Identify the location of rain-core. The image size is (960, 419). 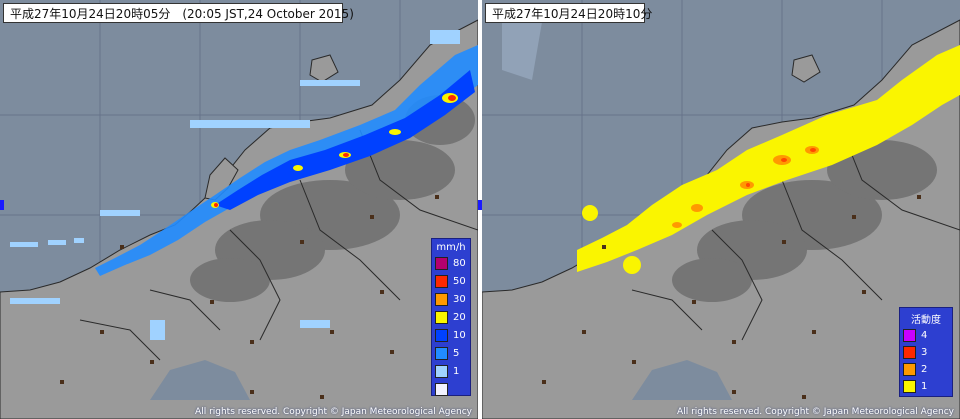
(345, 140).